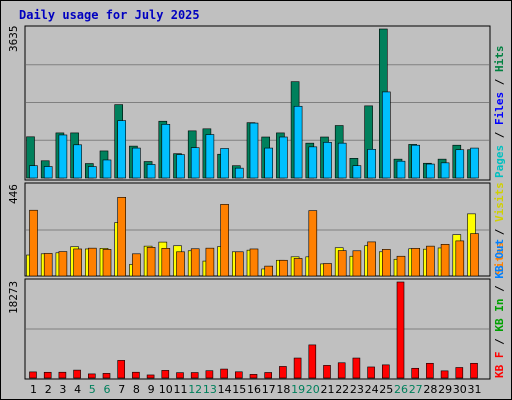 The width and height of the screenshot is (512, 400). What do you see at coordinates (283, 389) in the screenshot?
I see `x-tick-label: 18` at bounding box center [283, 389].